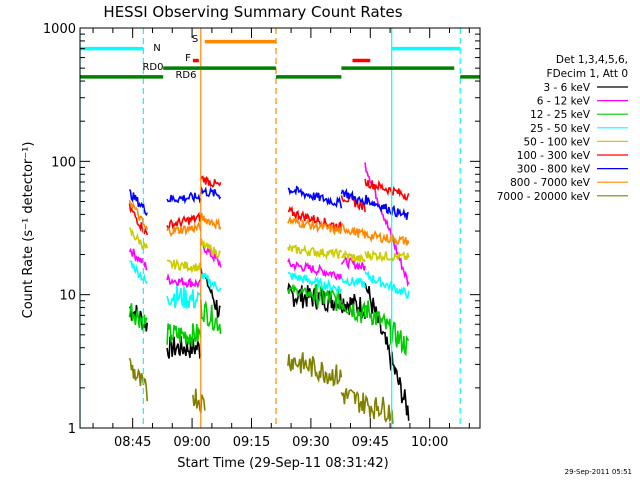  I want to click on y-tick-label: 100, so click(63, 162).